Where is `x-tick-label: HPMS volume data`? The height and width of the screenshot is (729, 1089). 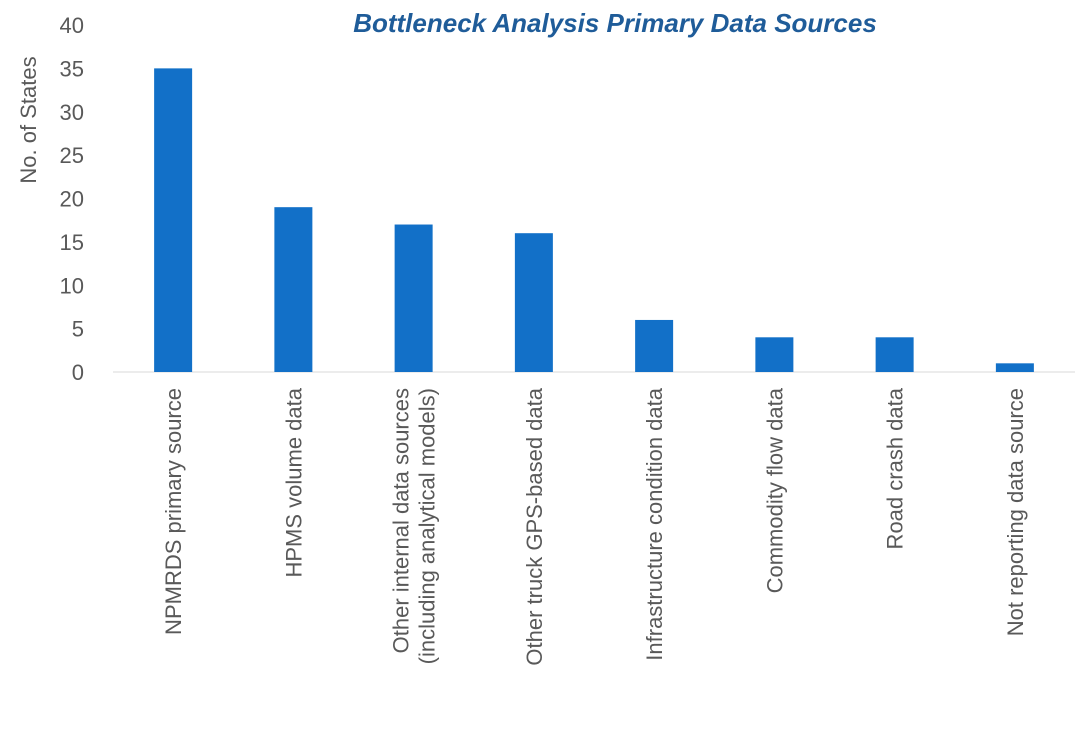
x-tick-label: HPMS volume data is located at coordinates (293, 482).